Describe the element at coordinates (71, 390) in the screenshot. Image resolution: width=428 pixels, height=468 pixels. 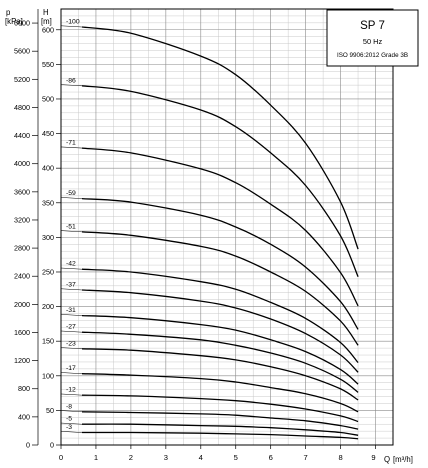
I see `curve-label: -12` at that location.